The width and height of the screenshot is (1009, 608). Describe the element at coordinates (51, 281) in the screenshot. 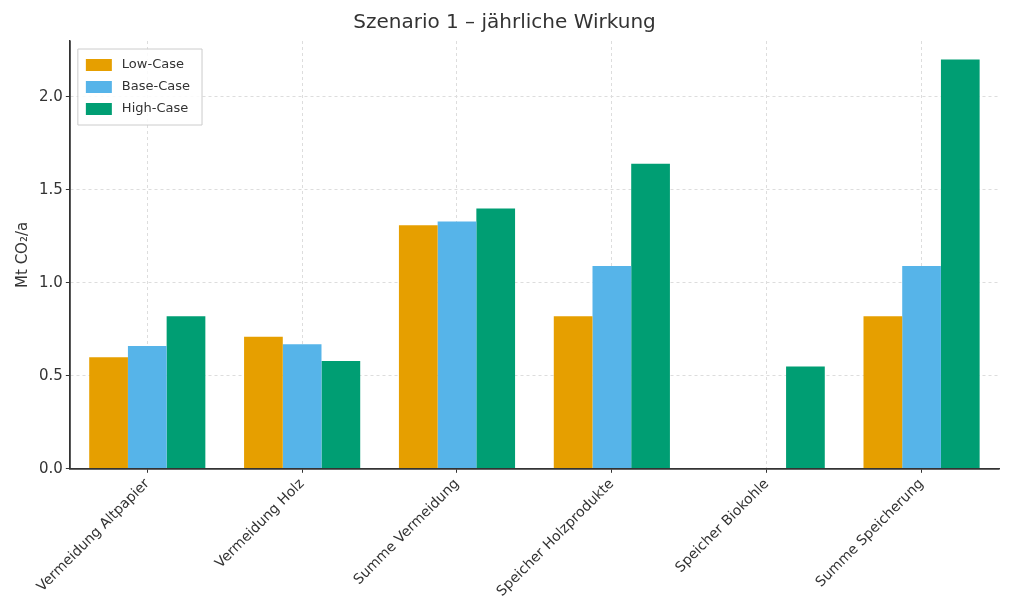

I see `y-tick-label: 1.0` at that location.